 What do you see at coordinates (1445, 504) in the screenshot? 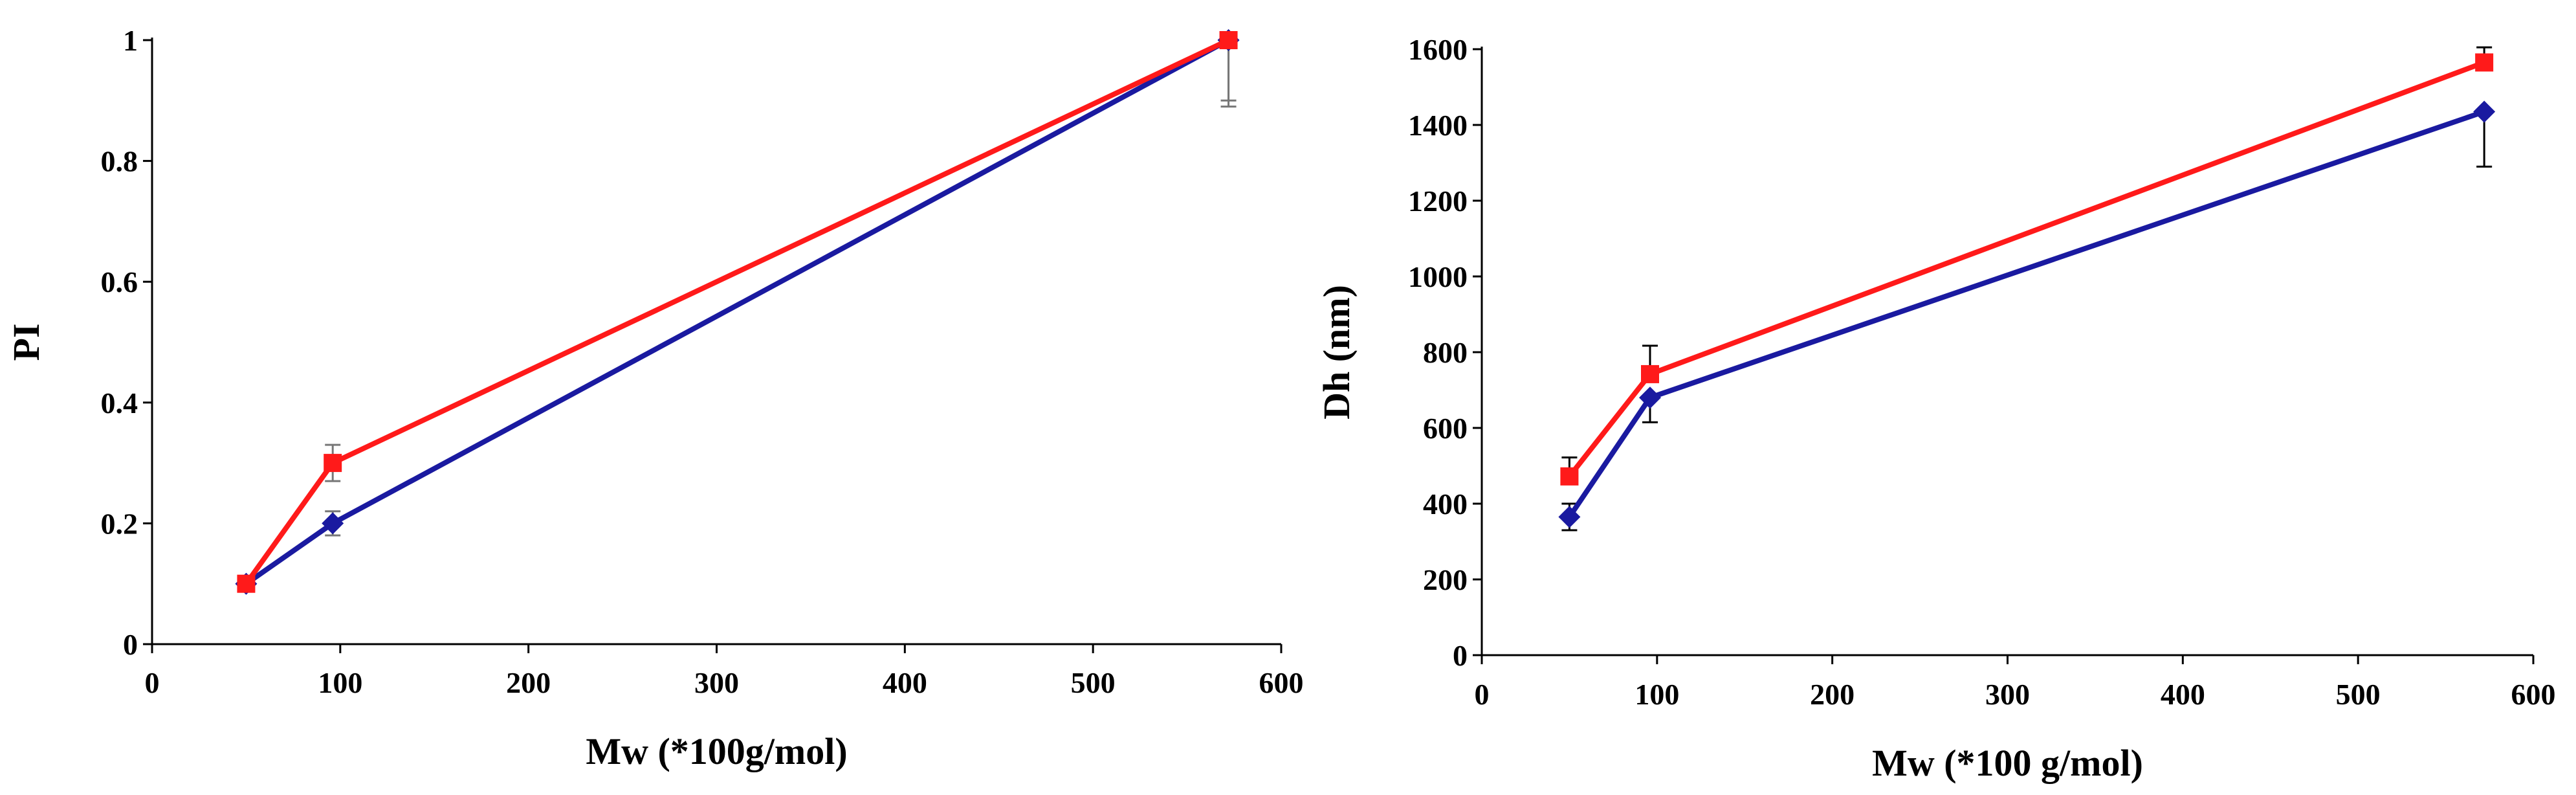
I see `y-tick-label: 400` at bounding box center [1445, 504].